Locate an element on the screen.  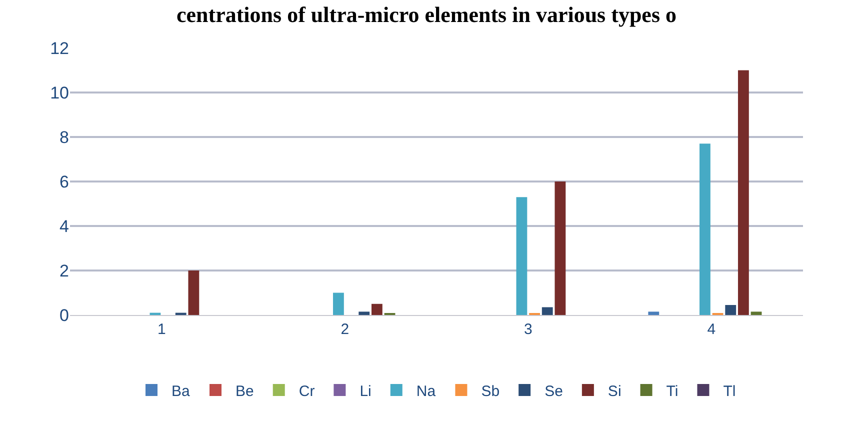
x-tick-label: 4 is located at coordinates (711, 329).